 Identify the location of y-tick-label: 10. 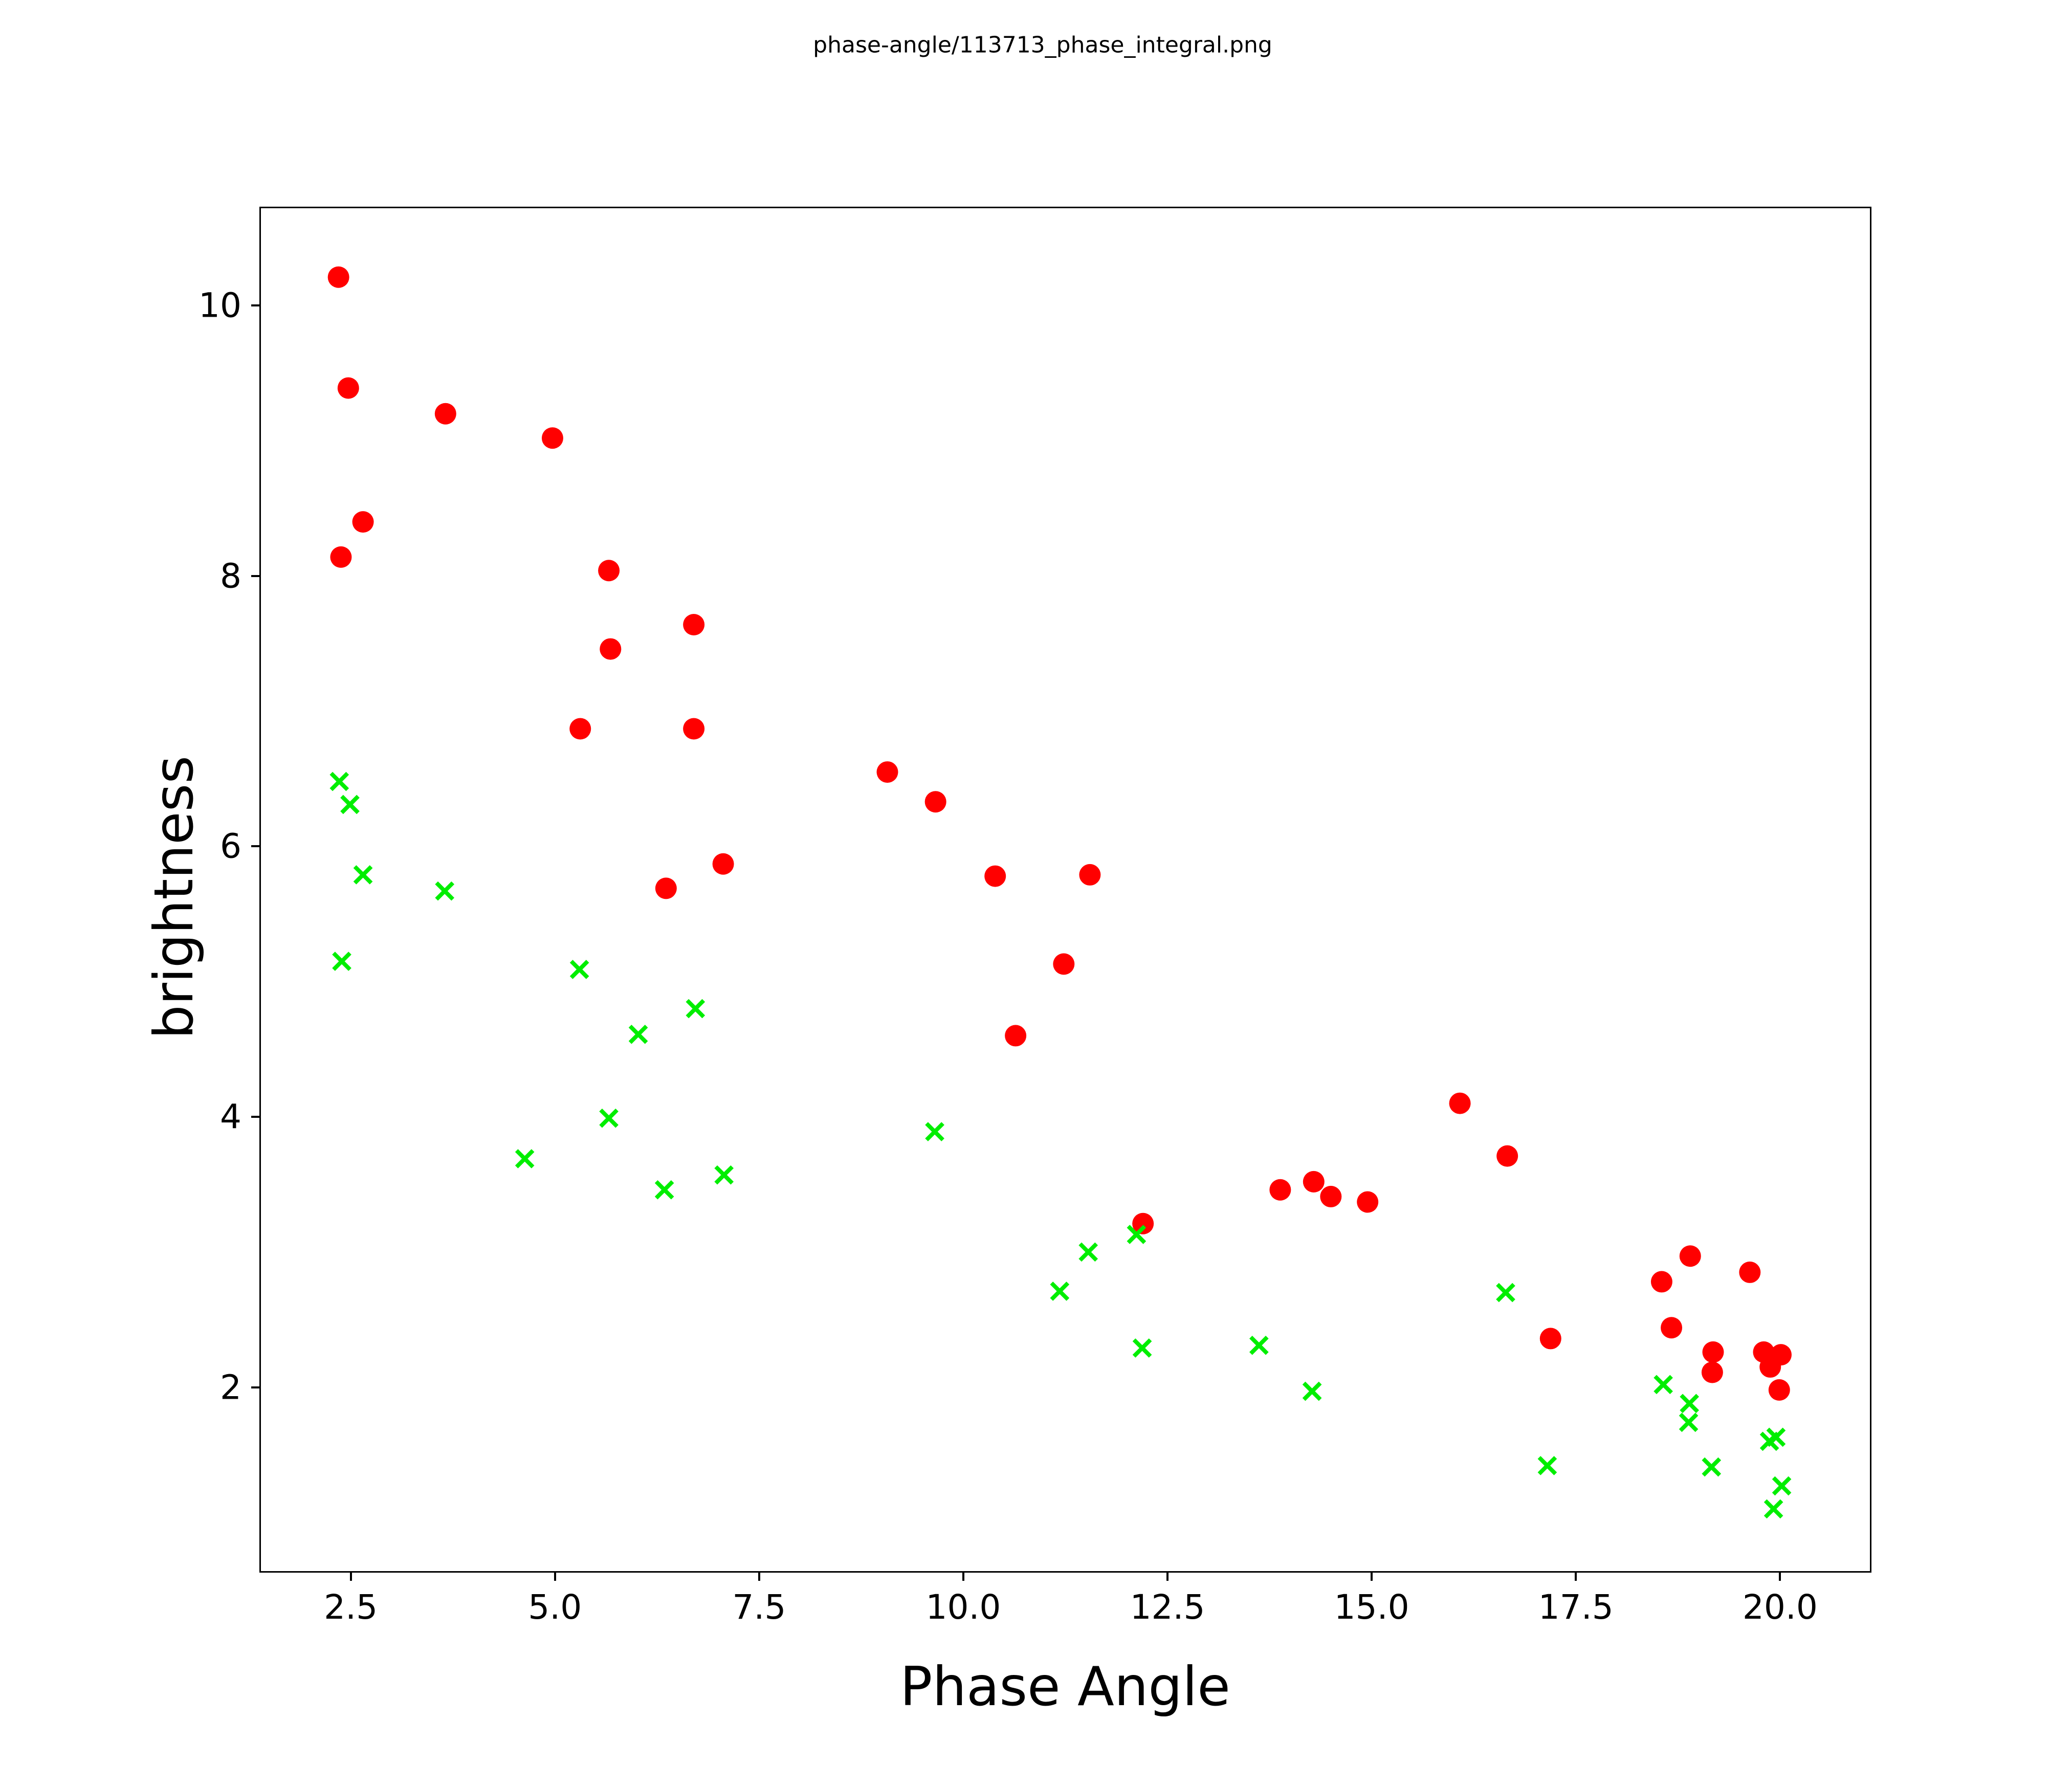
(220, 305).